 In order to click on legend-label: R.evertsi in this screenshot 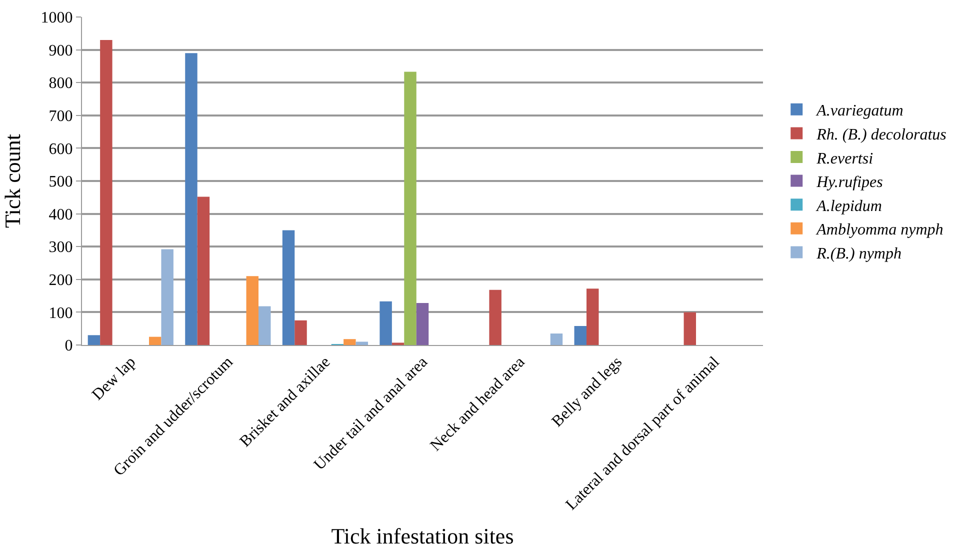, I will do `click(845, 159)`.